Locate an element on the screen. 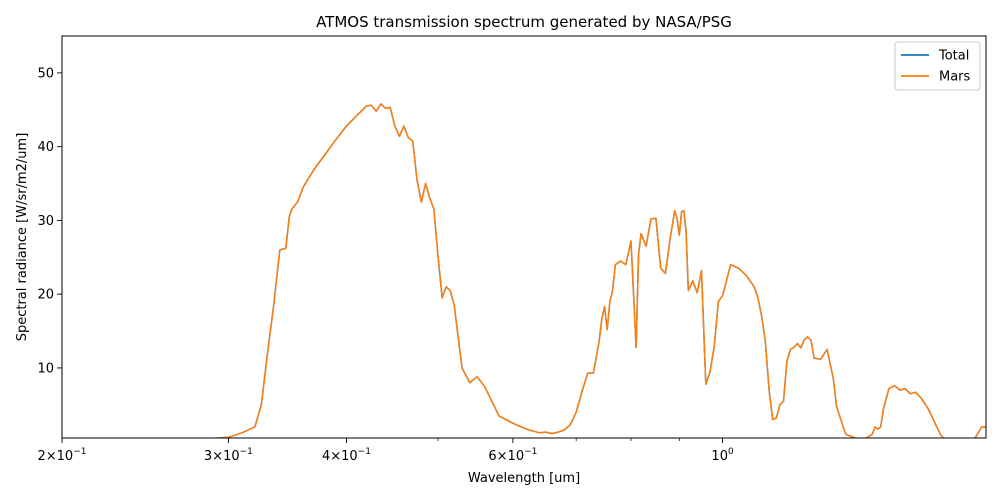 Image resolution: width=1000 pixels, height=500 pixels. legend-box is located at coordinates (937, 66).